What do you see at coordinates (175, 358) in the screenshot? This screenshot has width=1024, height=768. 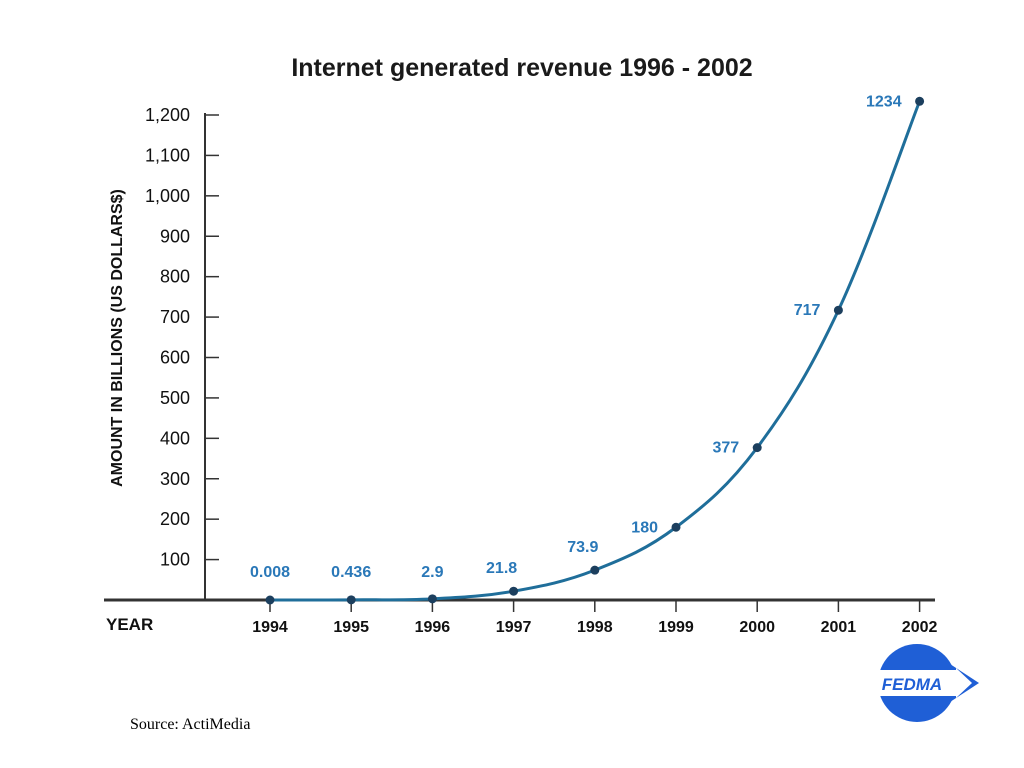 I see `y-tick-label: 600` at bounding box center [175, 358].